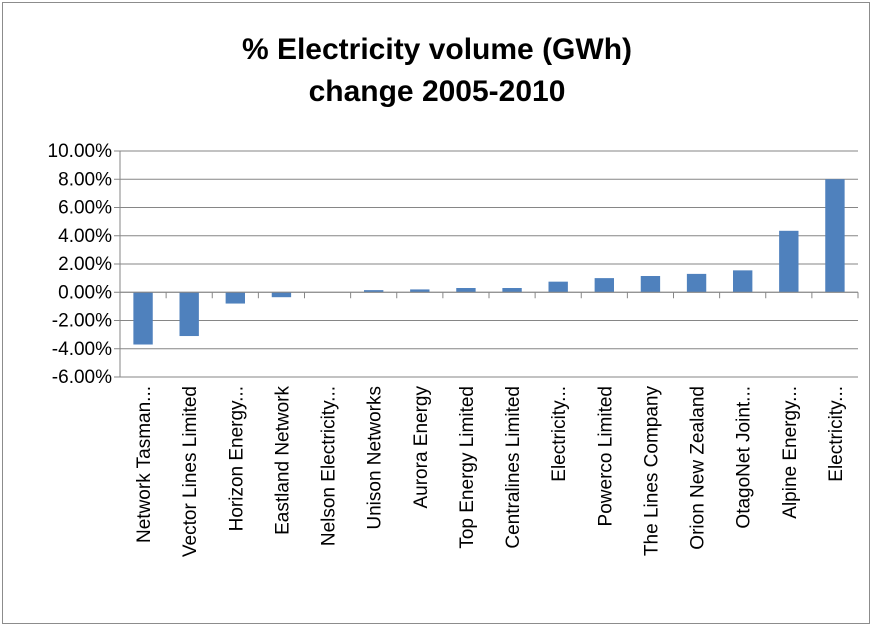 The height and width of the screenshot is (628, 874). What do you see at coordinates (605, 456) in the screenshot?
I see `category-label: Powerco Limited` at bounding box center [605, 456].